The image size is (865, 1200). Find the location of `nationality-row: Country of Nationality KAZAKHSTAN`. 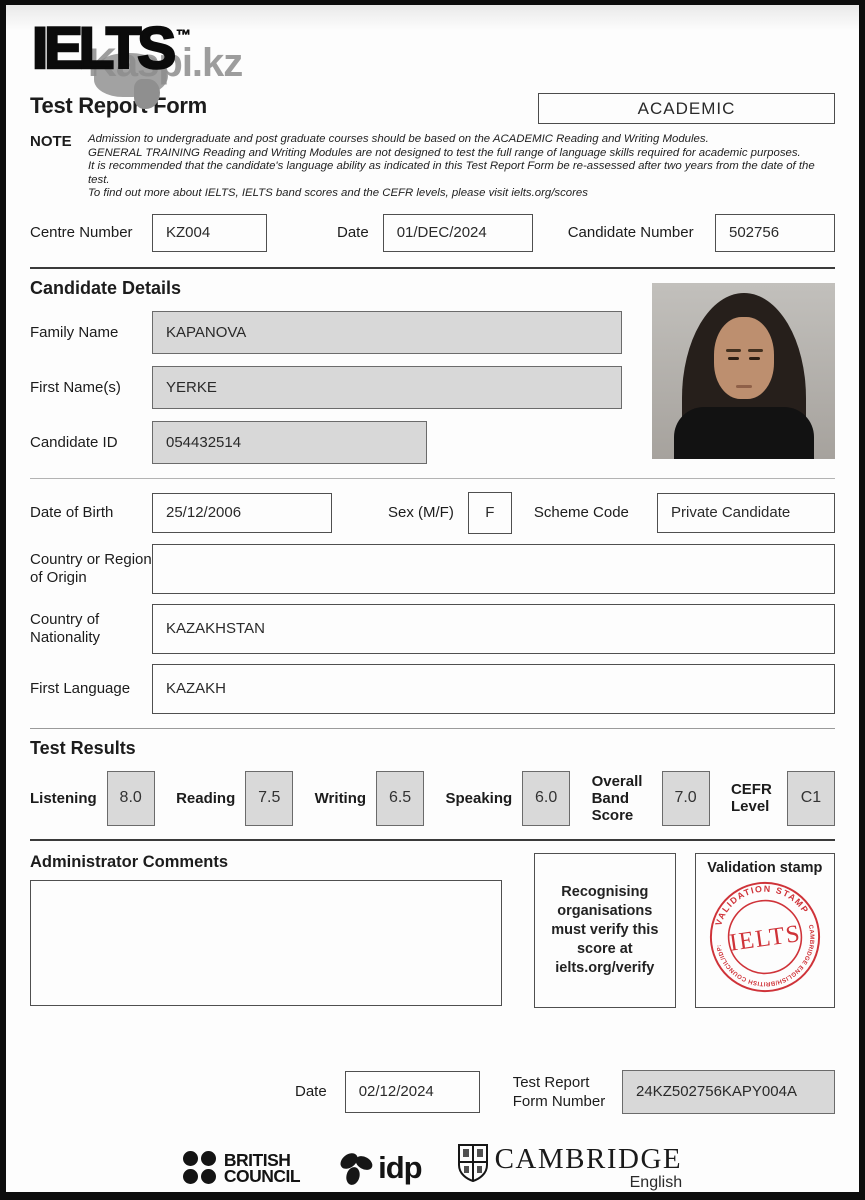

nationality-row: Country of Nationality KAZAKHSTAN is located at coordinates (432, 628).